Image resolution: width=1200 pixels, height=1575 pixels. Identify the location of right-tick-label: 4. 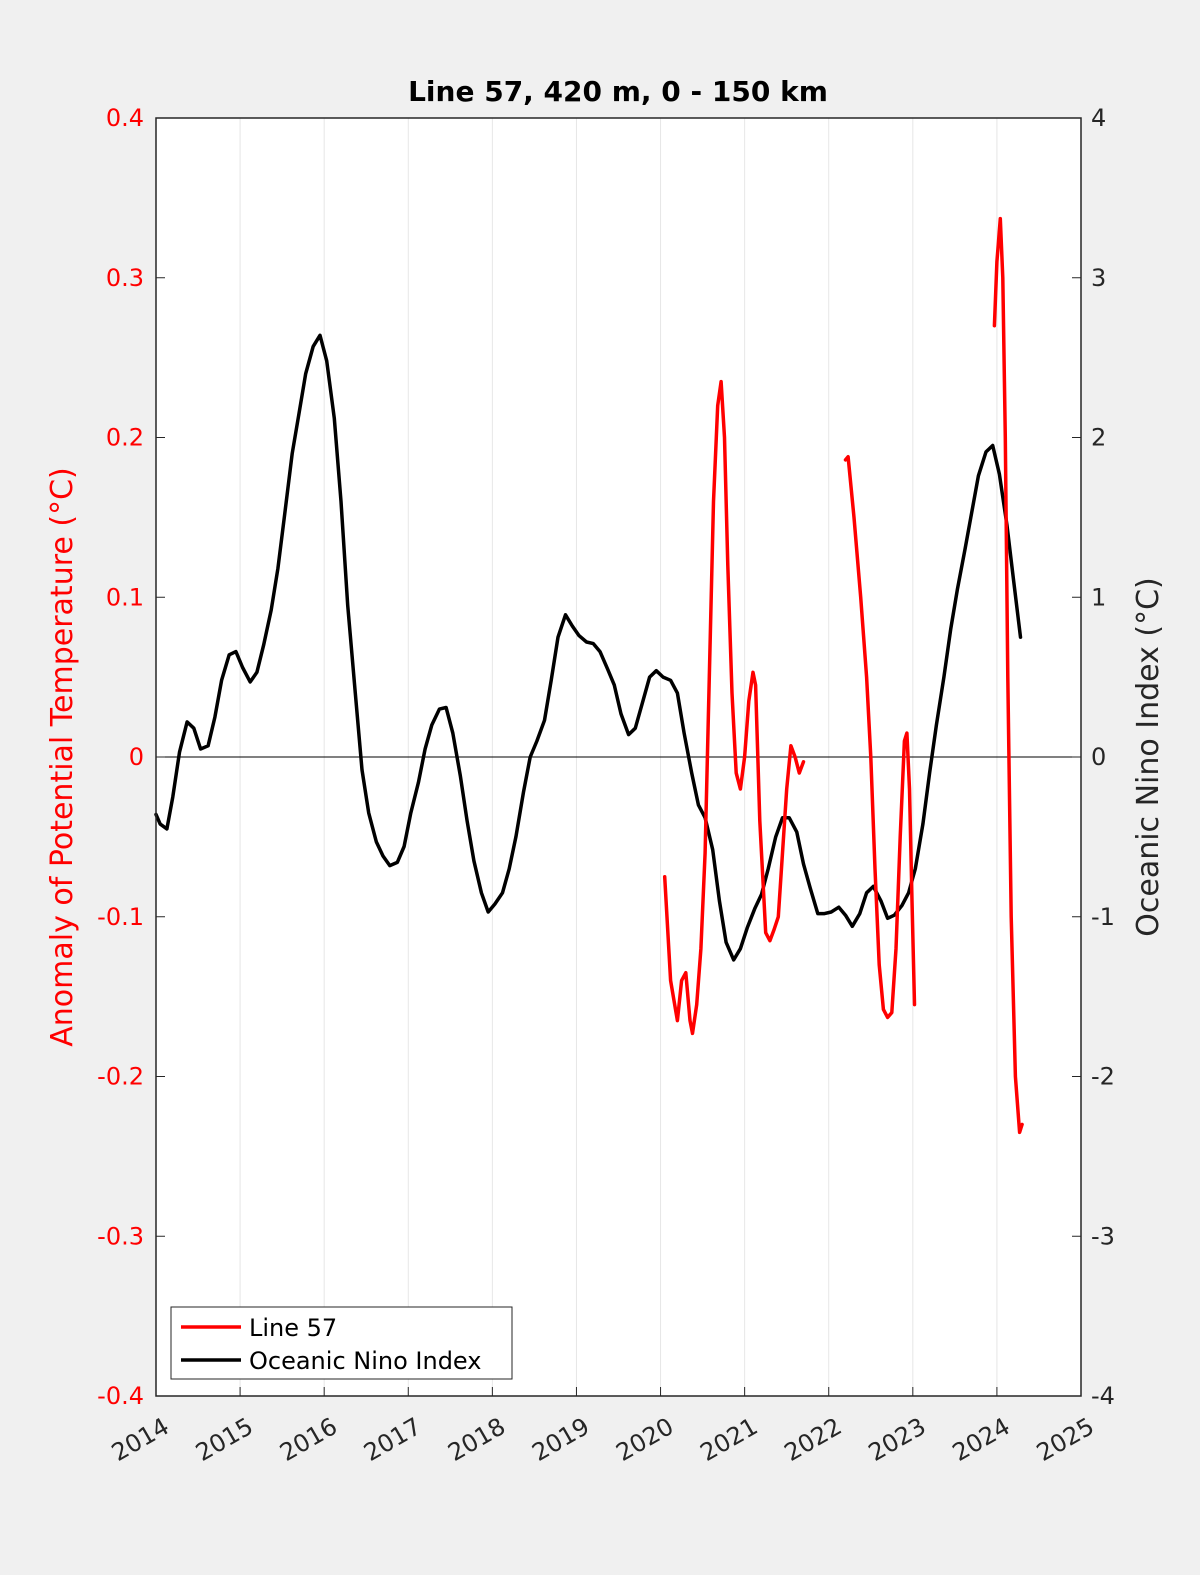
(1098, 118).